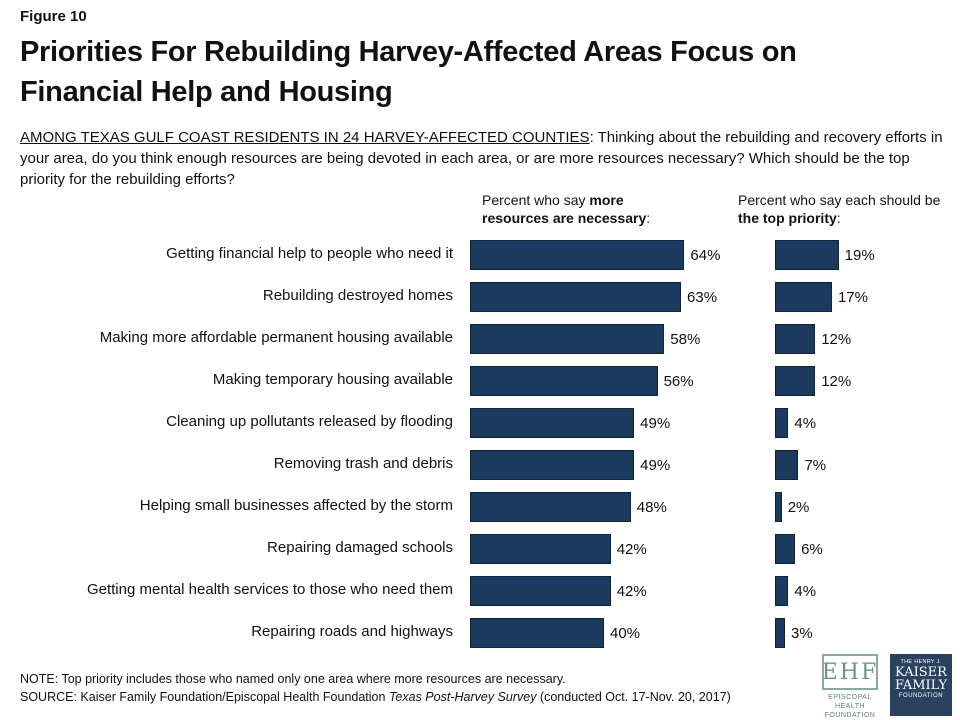  Describe the element at coordinates (921, 662) in the screenshot. I see `kff-line-1: THE HENRY J.` at that location.